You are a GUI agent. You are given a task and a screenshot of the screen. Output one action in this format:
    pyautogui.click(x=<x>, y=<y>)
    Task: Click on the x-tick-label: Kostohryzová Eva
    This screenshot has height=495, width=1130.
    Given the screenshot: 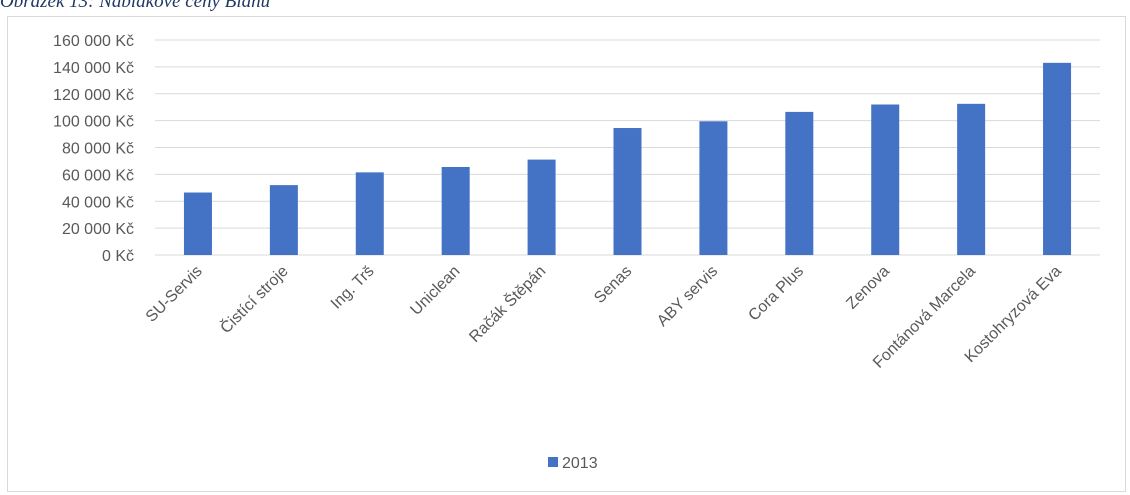 What is the action you would take?
    pyautogui.click(x=1013, y=314)
    